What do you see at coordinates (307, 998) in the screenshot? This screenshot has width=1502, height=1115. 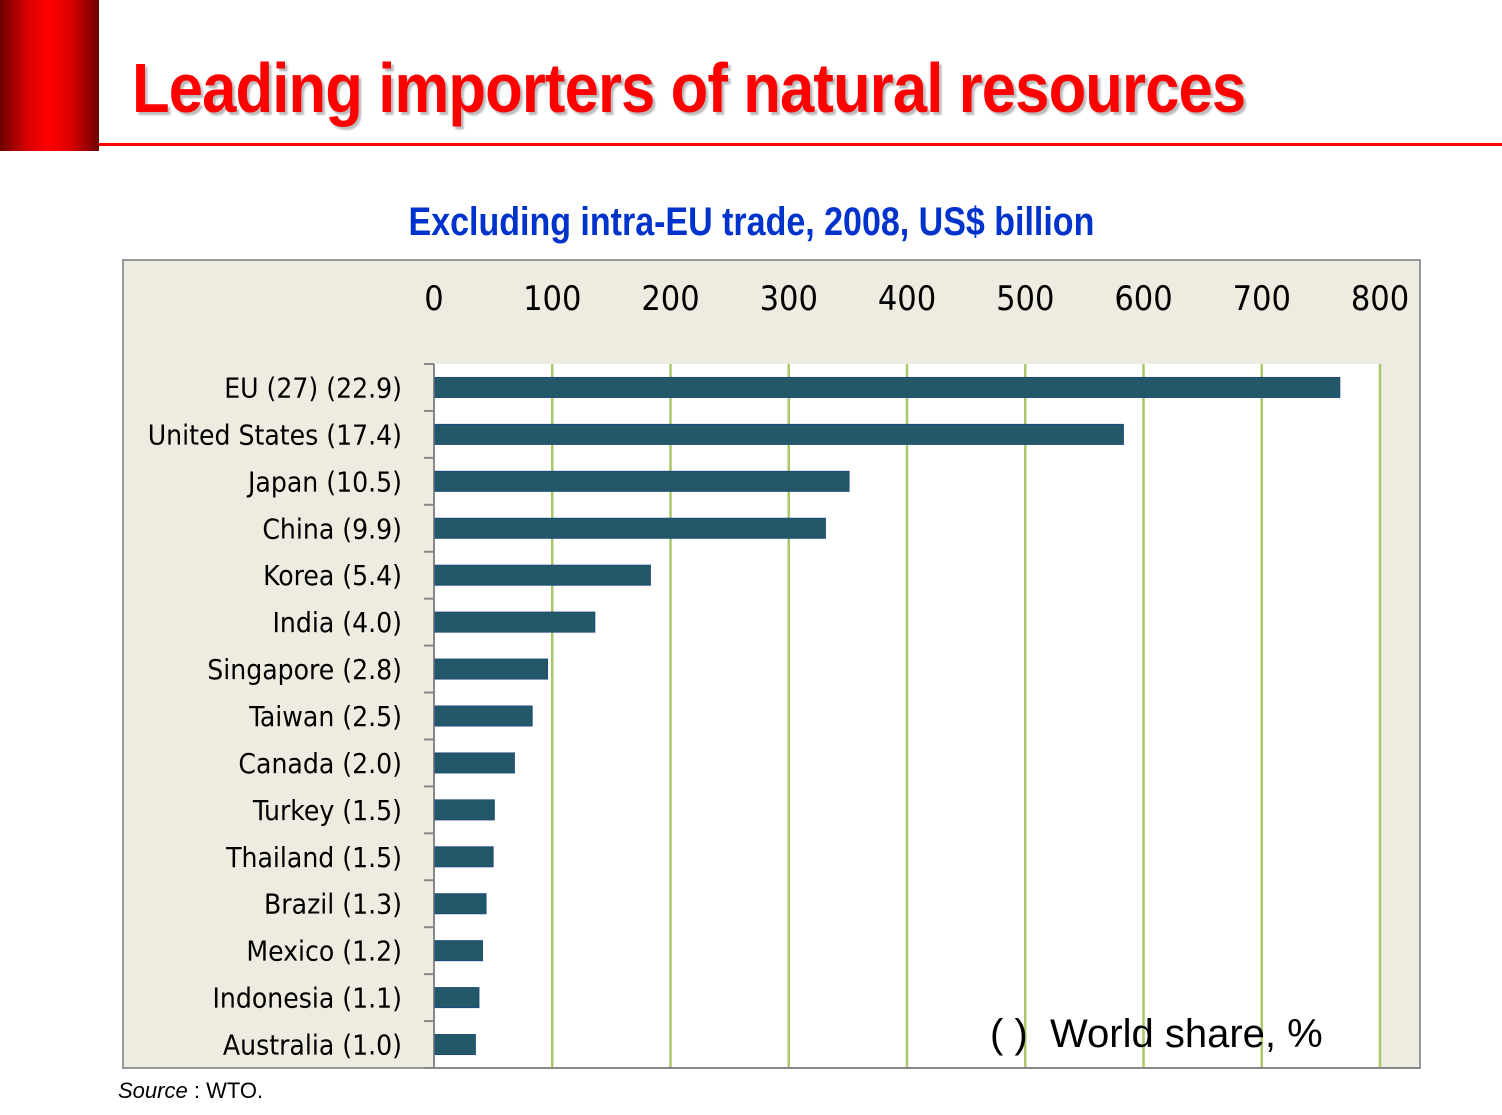 I see `category-label: Indonesia (1.1)` at bounding box center [307, 998].